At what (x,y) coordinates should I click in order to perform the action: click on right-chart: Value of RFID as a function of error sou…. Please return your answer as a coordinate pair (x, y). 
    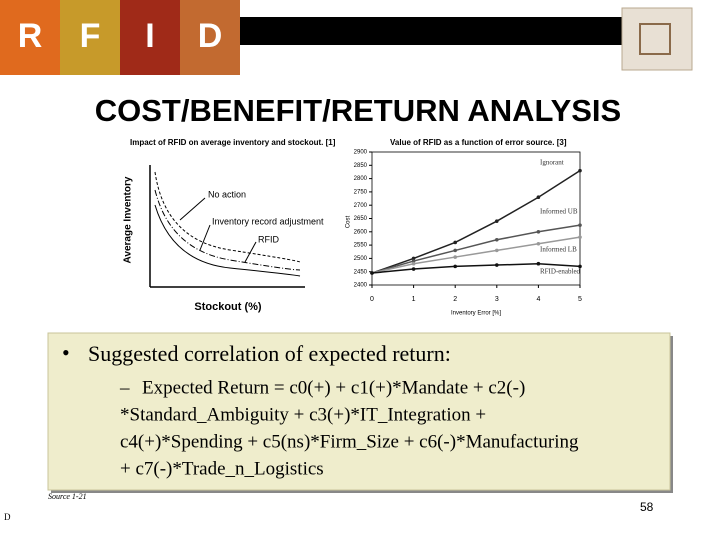
    Looking at the image, I should click on (464, 227).